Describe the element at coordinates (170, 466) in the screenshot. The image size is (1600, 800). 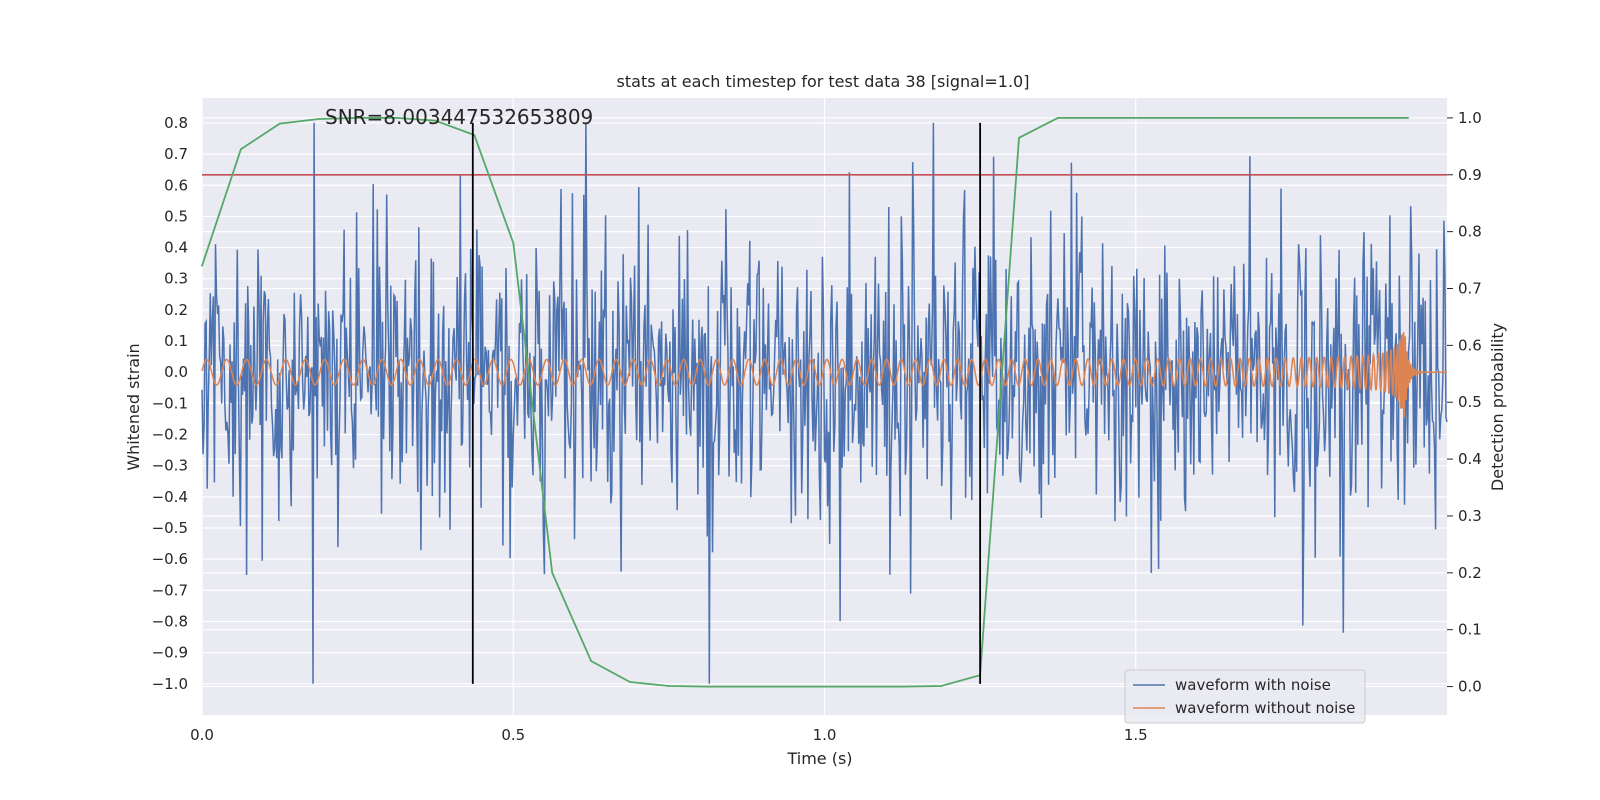
I see `y-left-tick-label: −0.3` at that location.